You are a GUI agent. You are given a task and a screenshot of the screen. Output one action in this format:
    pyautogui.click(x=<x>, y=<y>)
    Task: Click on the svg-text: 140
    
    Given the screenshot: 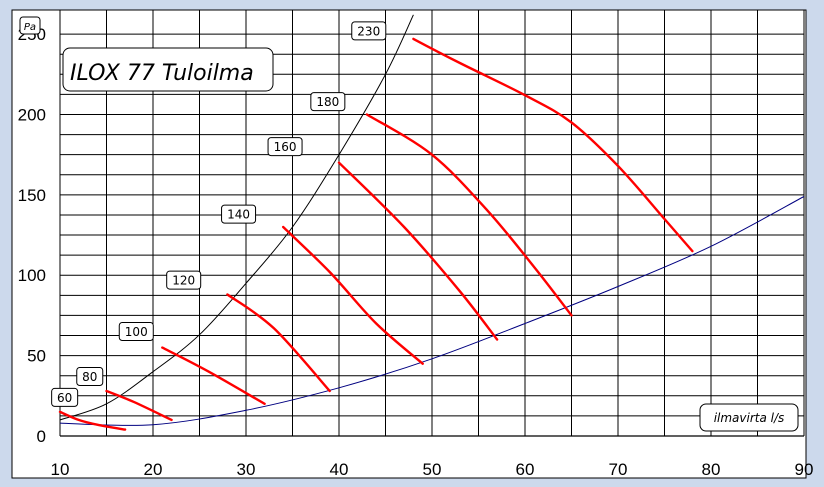 What is the action you would take?
    pyautogui.click(x=238, y=215)
    